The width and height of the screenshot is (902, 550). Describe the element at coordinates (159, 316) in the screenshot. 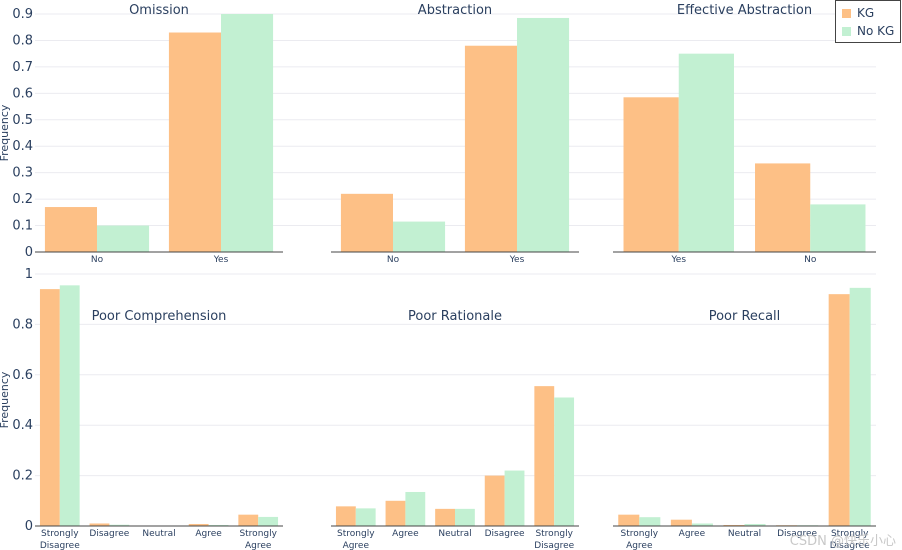

I see `subplot-title: Poor Comprehension` at that location.